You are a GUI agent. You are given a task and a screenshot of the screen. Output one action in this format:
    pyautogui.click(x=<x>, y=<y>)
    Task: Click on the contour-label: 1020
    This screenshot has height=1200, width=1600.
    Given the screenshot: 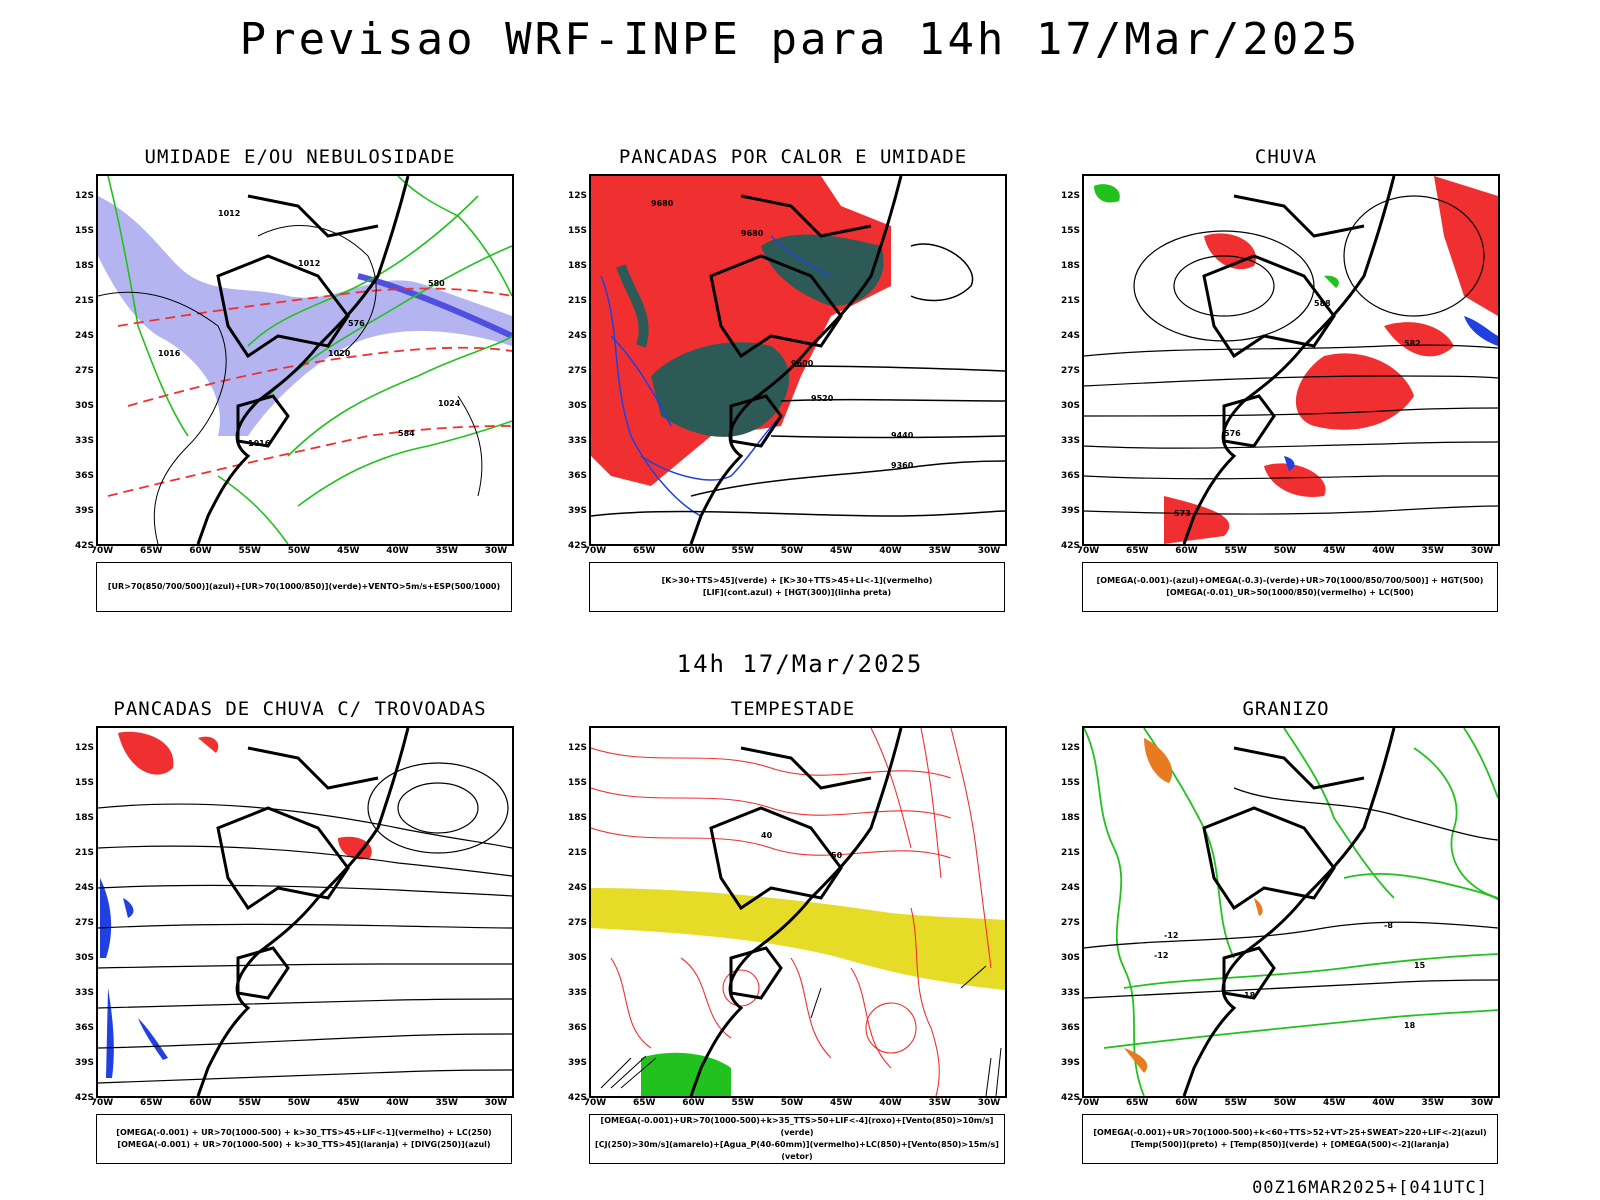 What is the action you would take?
    pyautogui.click(x=339, y=353)
    